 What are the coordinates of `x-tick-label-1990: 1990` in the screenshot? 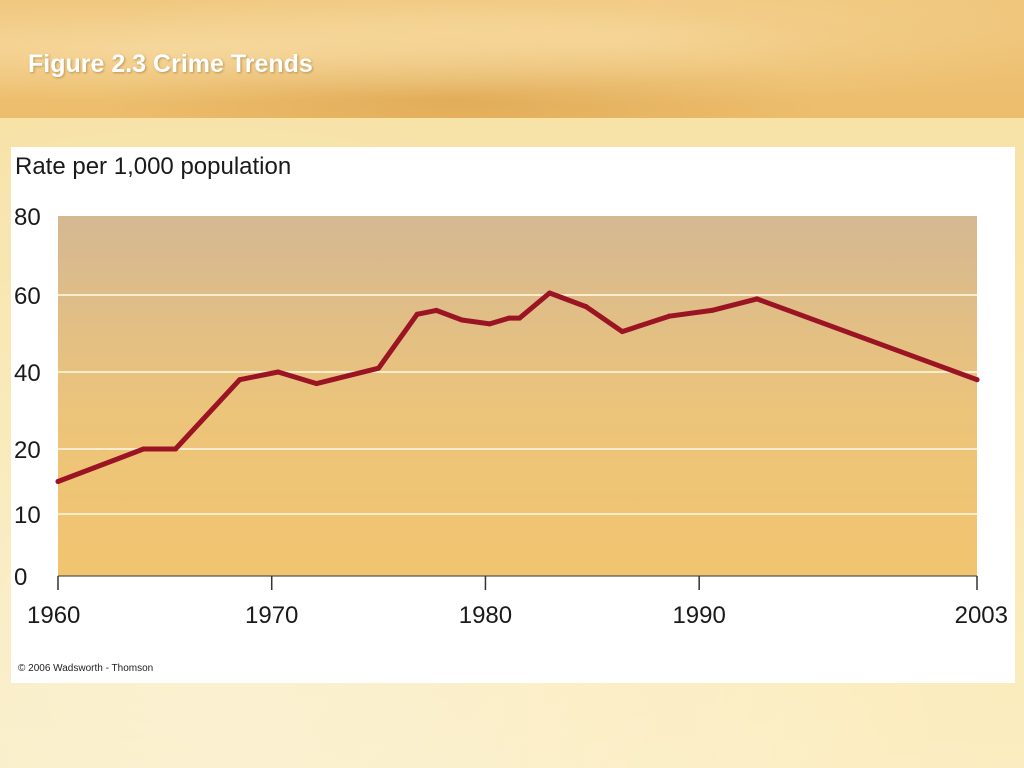 It's located at (698, 615).